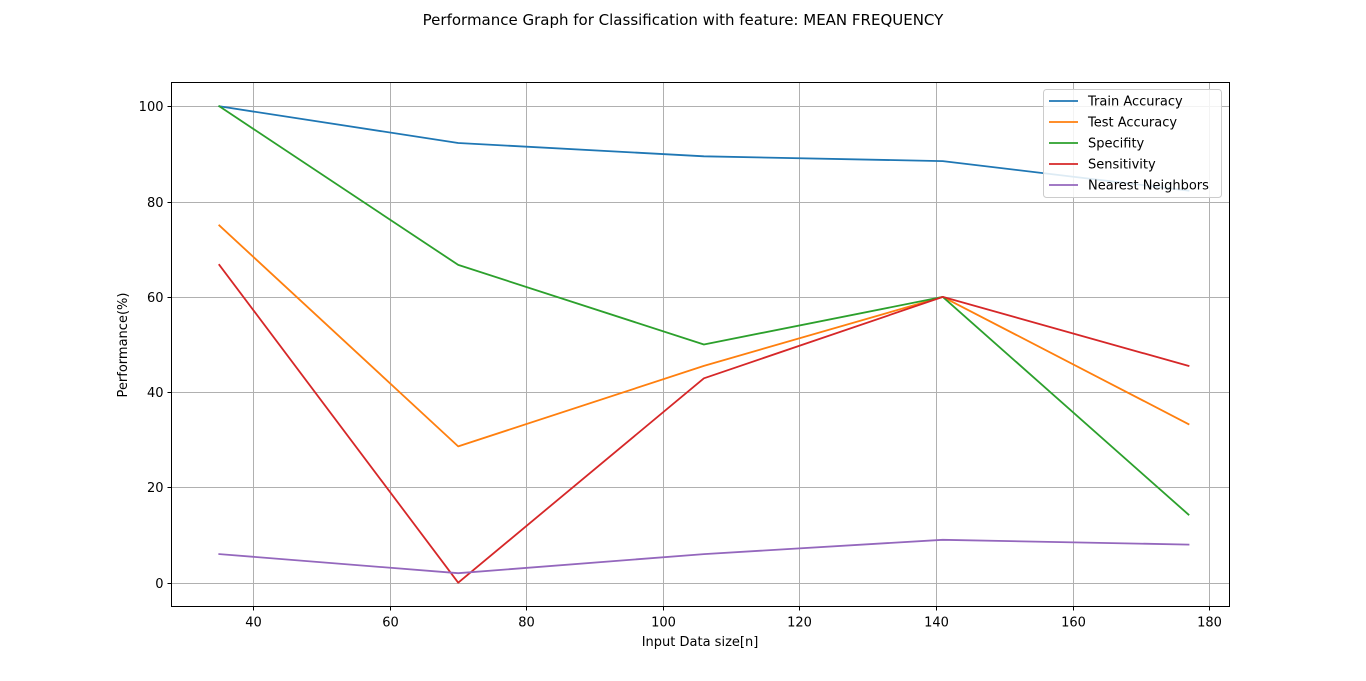 The image size is (1366, 681). What do you see at coordinates (151, 107) in the screenshot?
I see `y-tick-label: 100` at bounding box center [151, 107].